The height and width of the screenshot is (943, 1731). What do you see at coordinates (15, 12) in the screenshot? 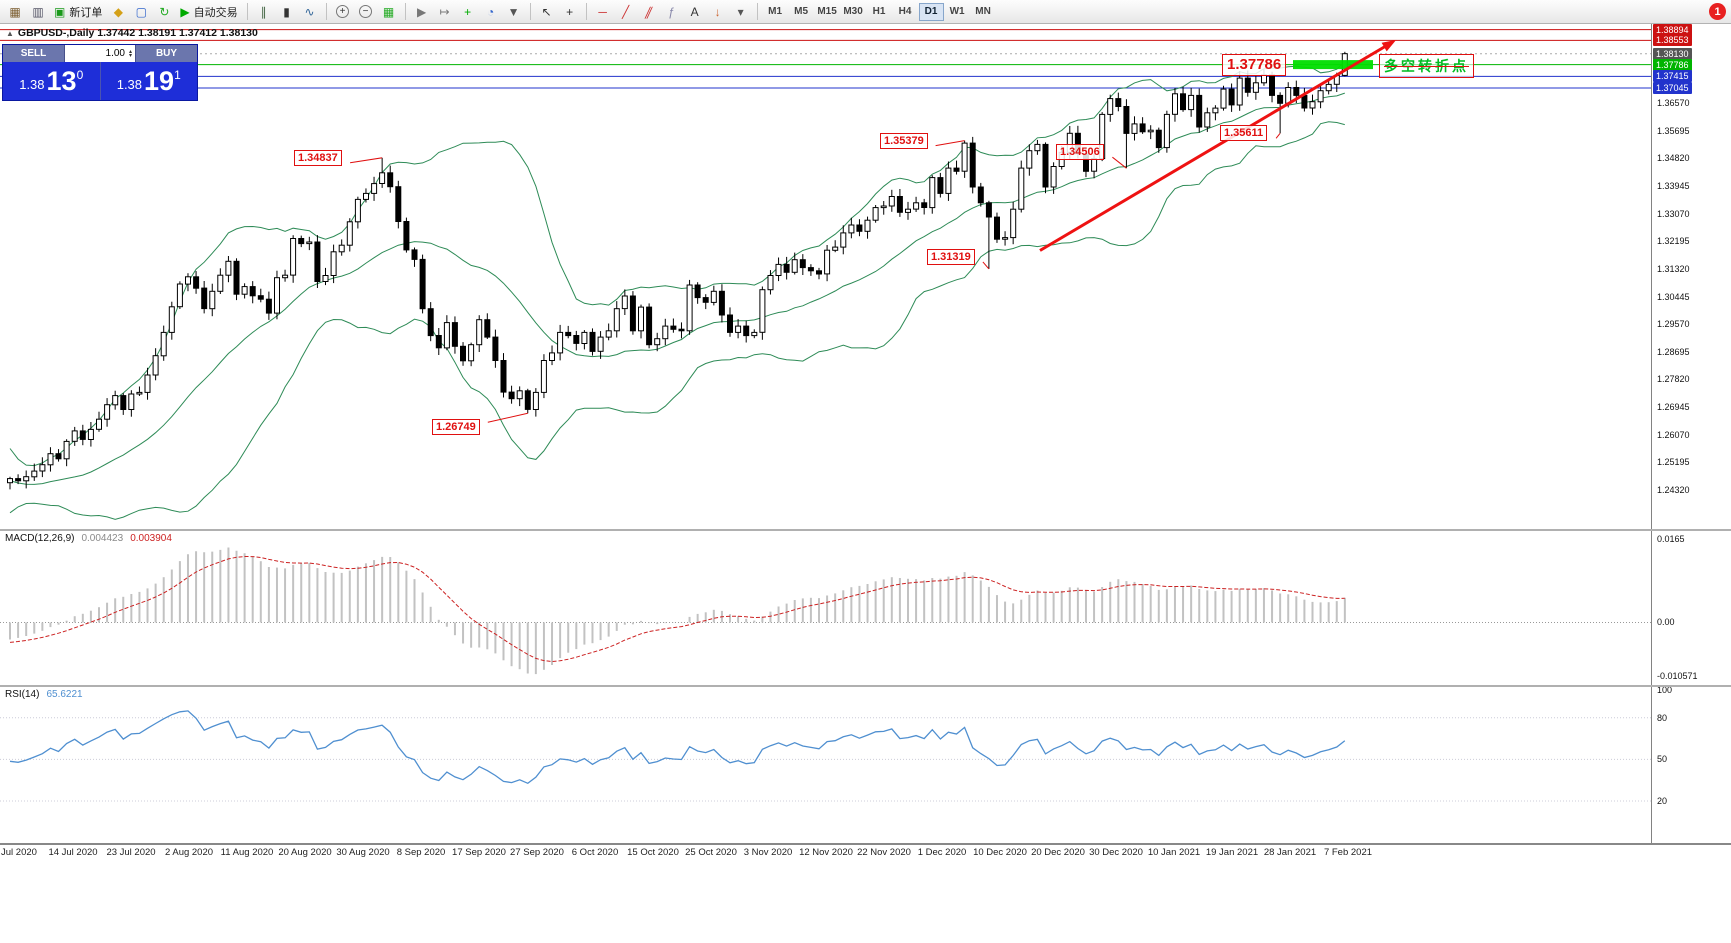
I see `new-chart-icon: ▦` at bounding box center [15, 12].